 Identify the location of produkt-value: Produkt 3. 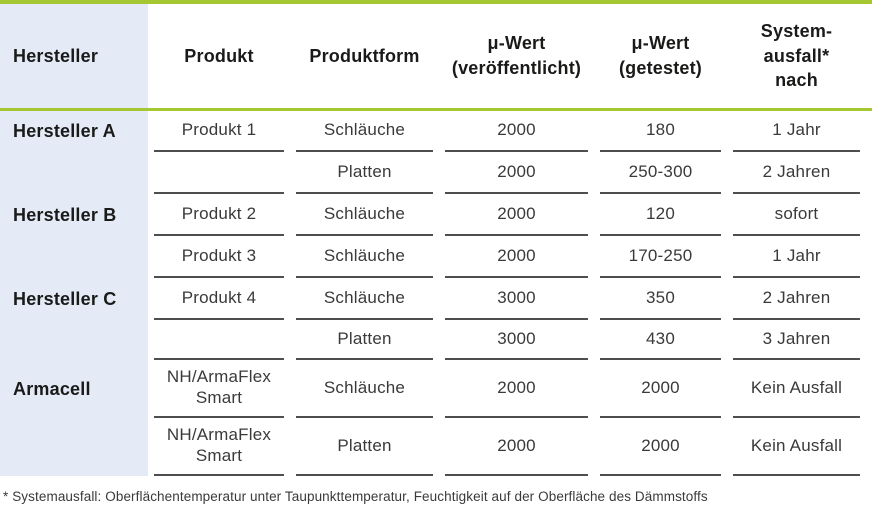
(219, 257).